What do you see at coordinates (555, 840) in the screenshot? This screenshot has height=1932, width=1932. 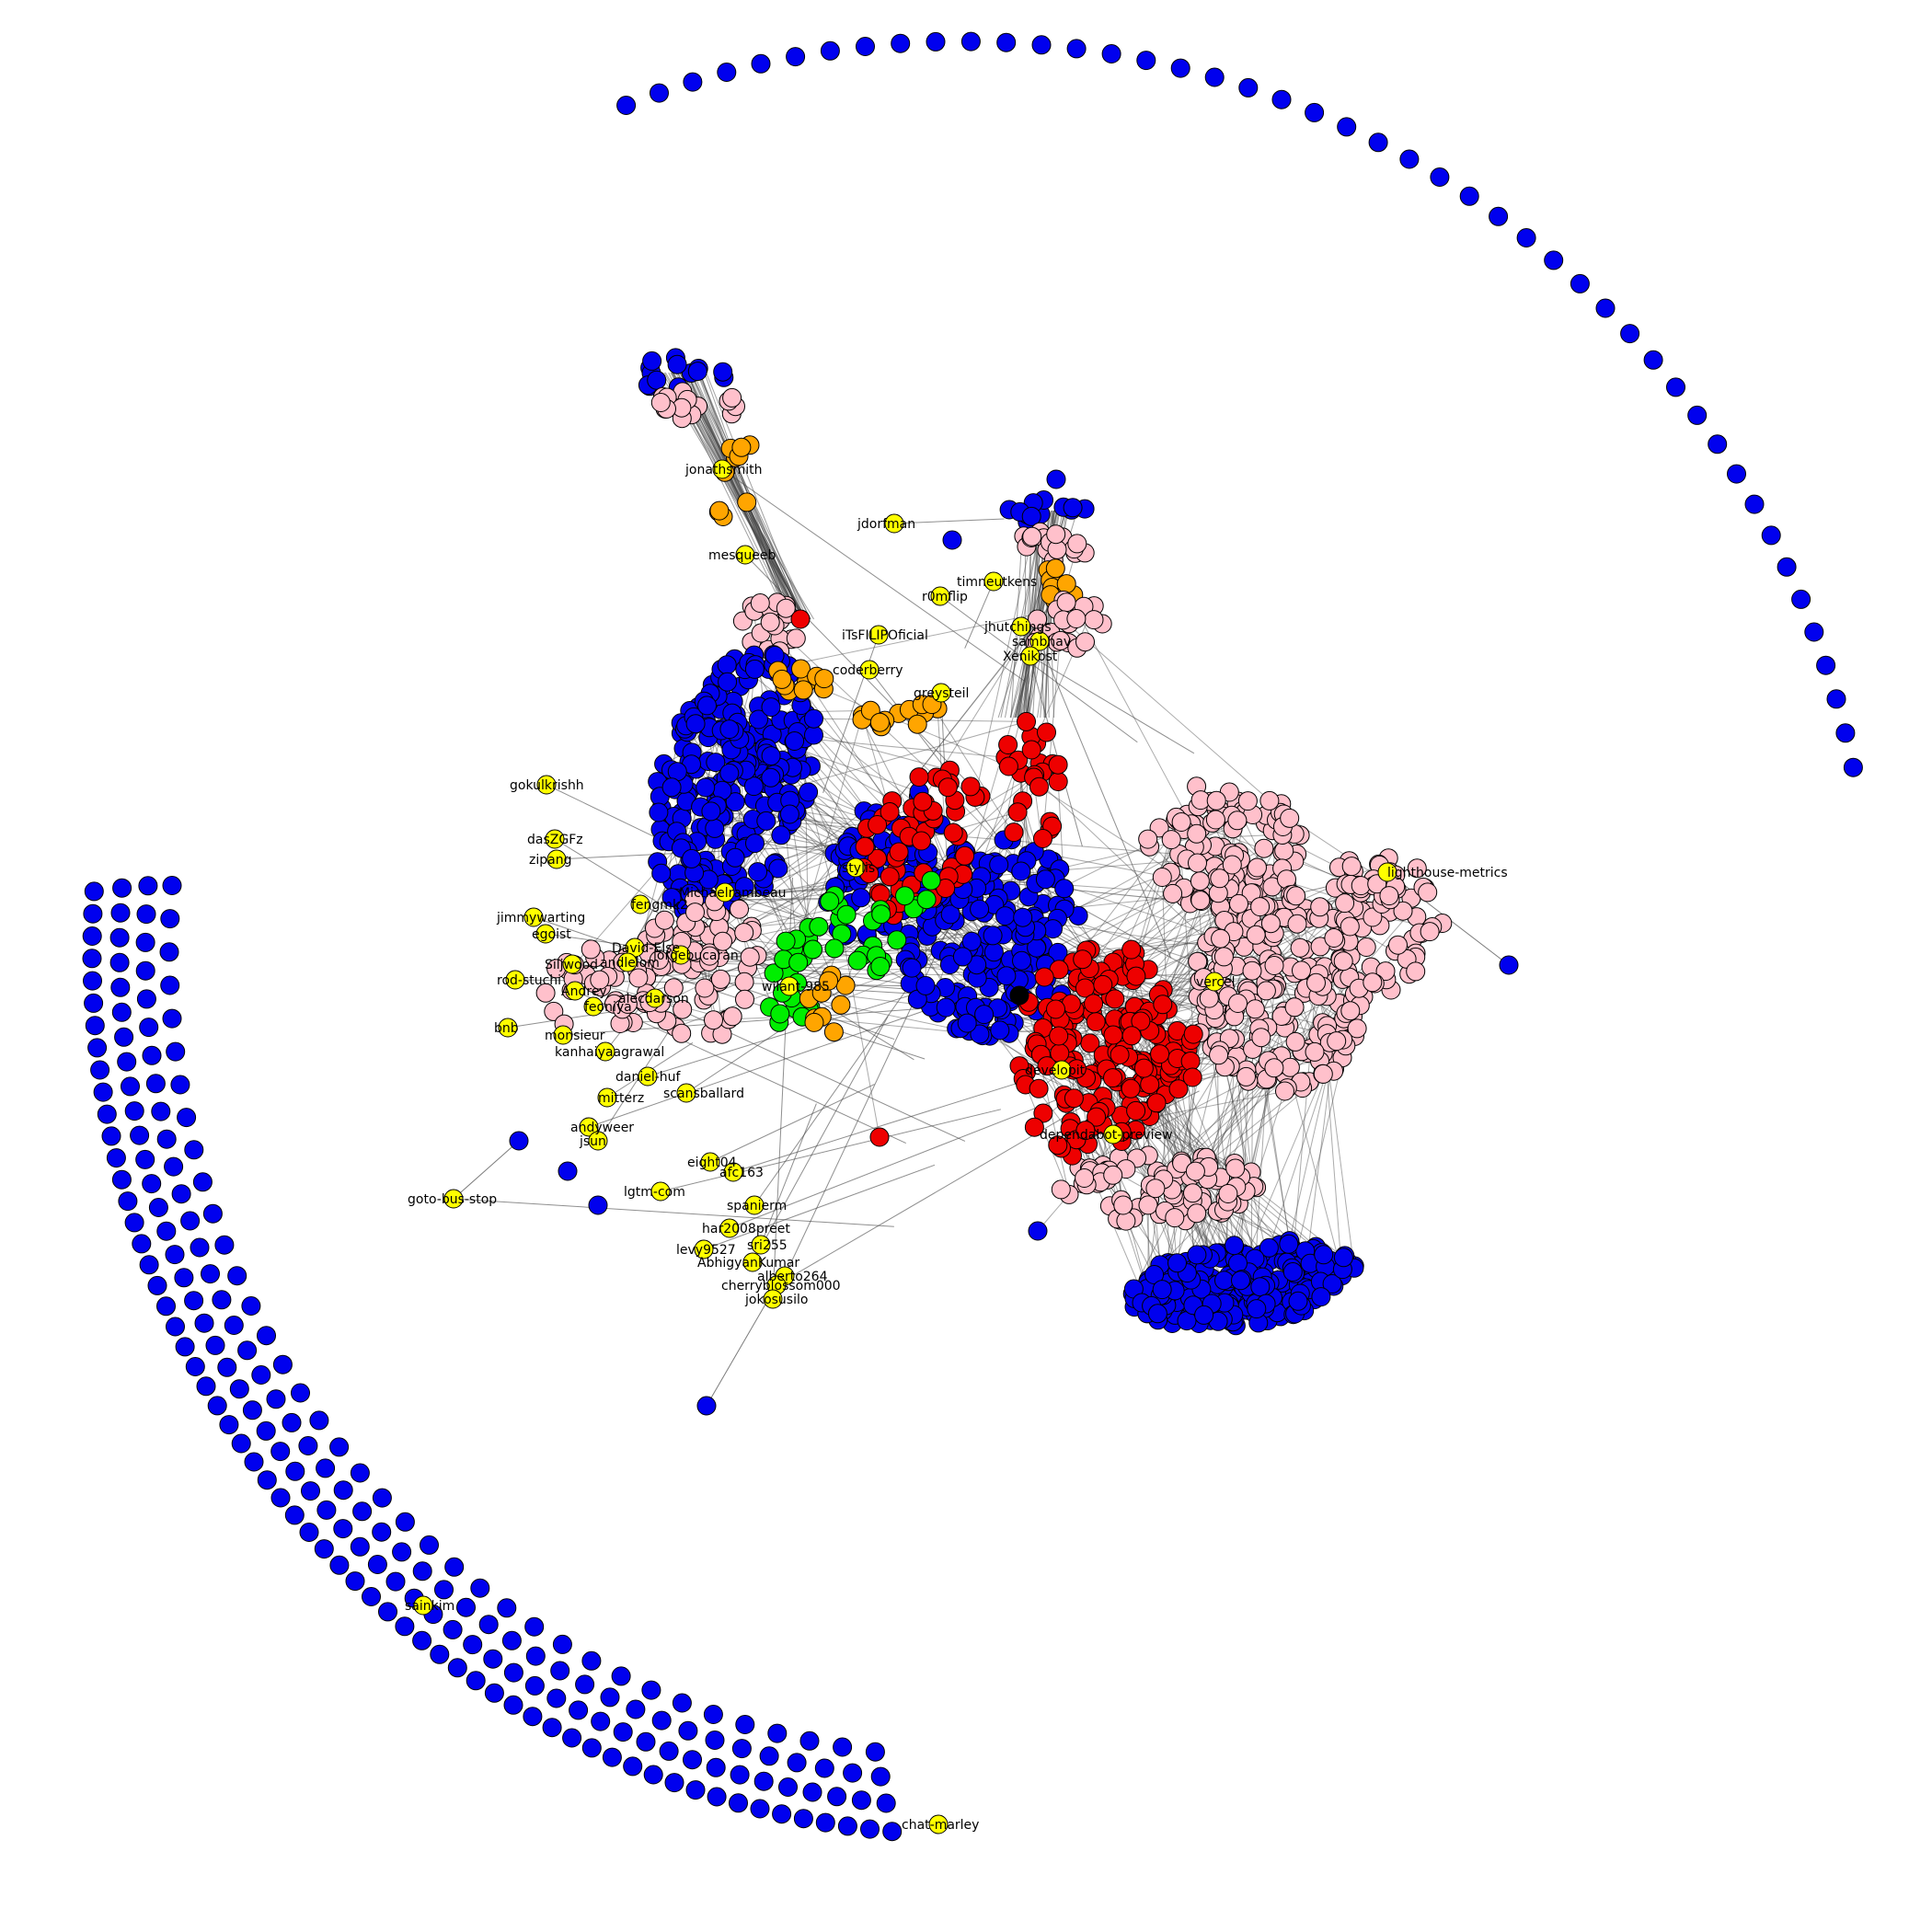 I see `node-label: dasZGFz` at bounding box center [555, 840].